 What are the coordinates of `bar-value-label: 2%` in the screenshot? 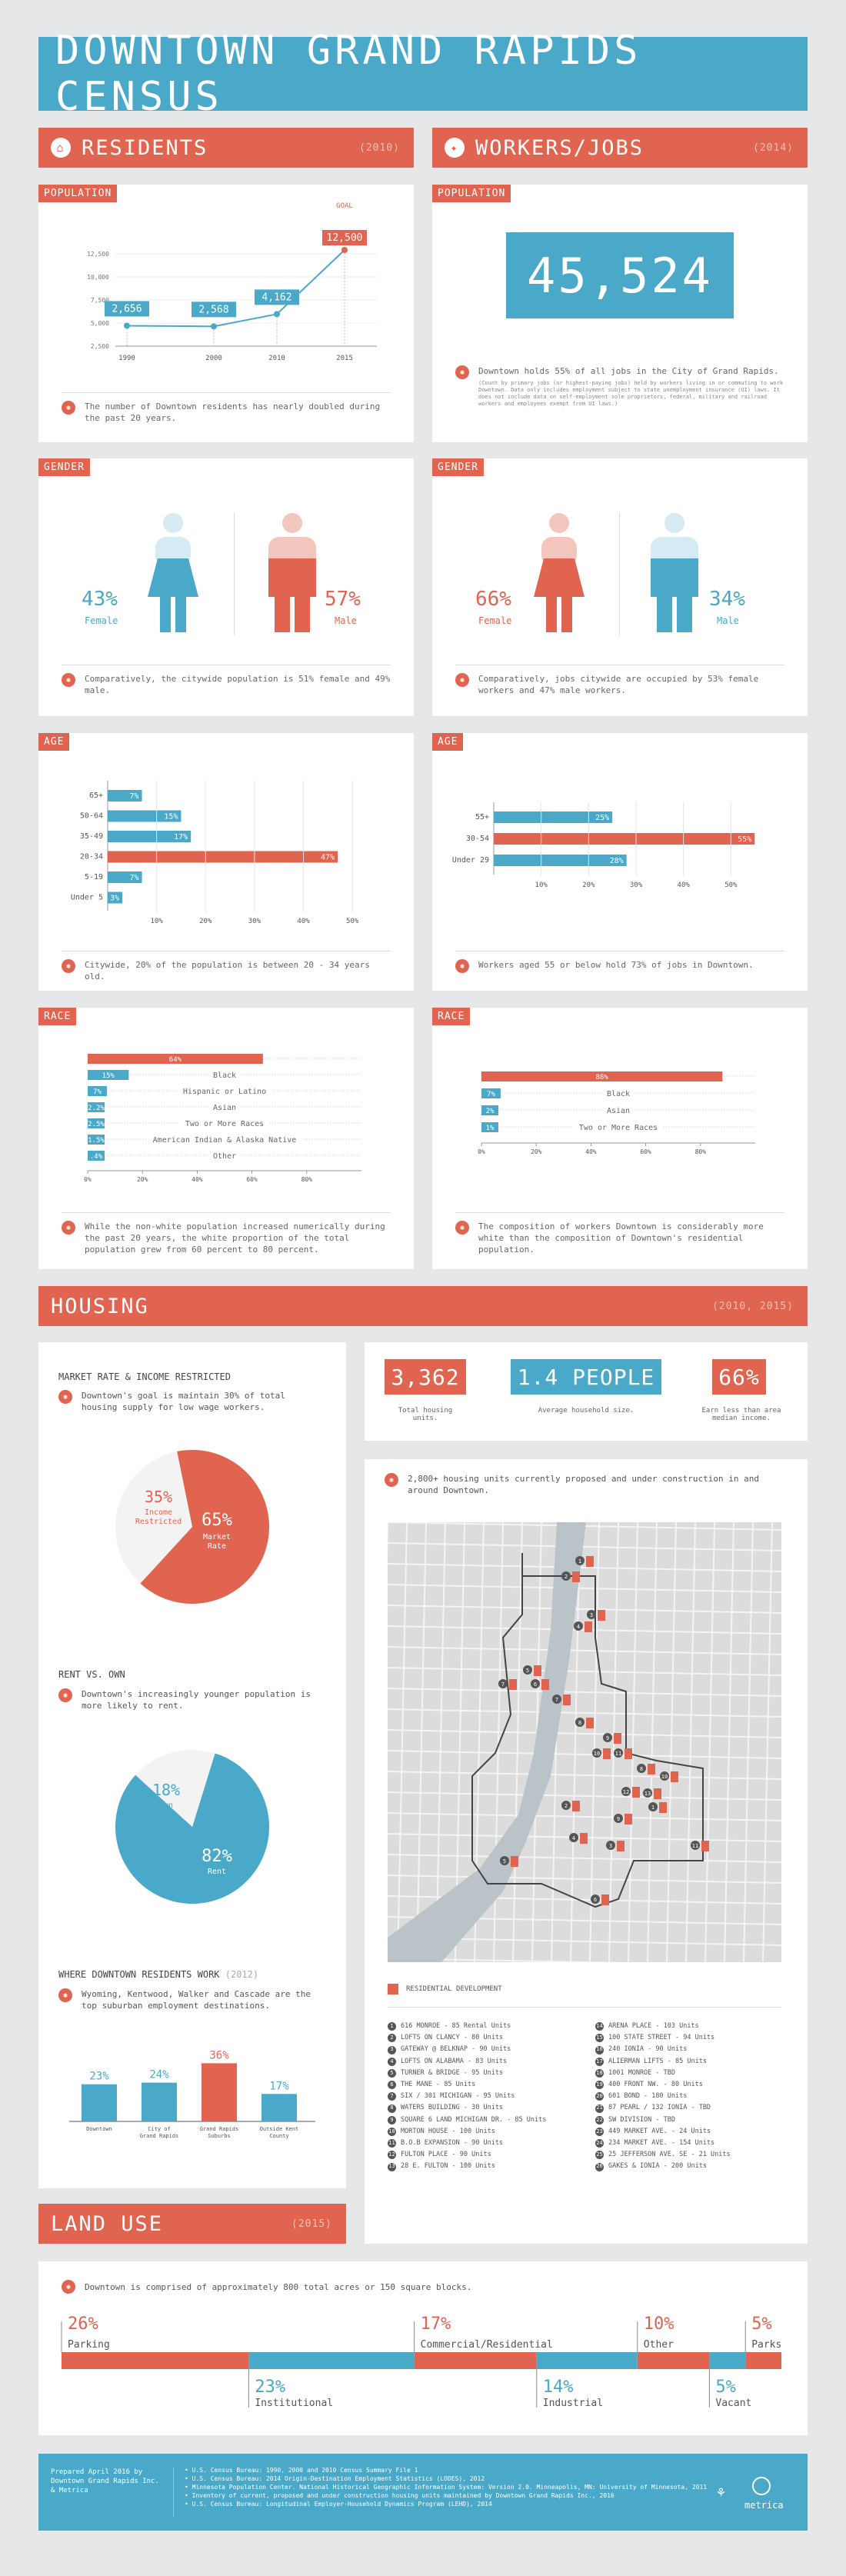 It's located at (490, 1111).